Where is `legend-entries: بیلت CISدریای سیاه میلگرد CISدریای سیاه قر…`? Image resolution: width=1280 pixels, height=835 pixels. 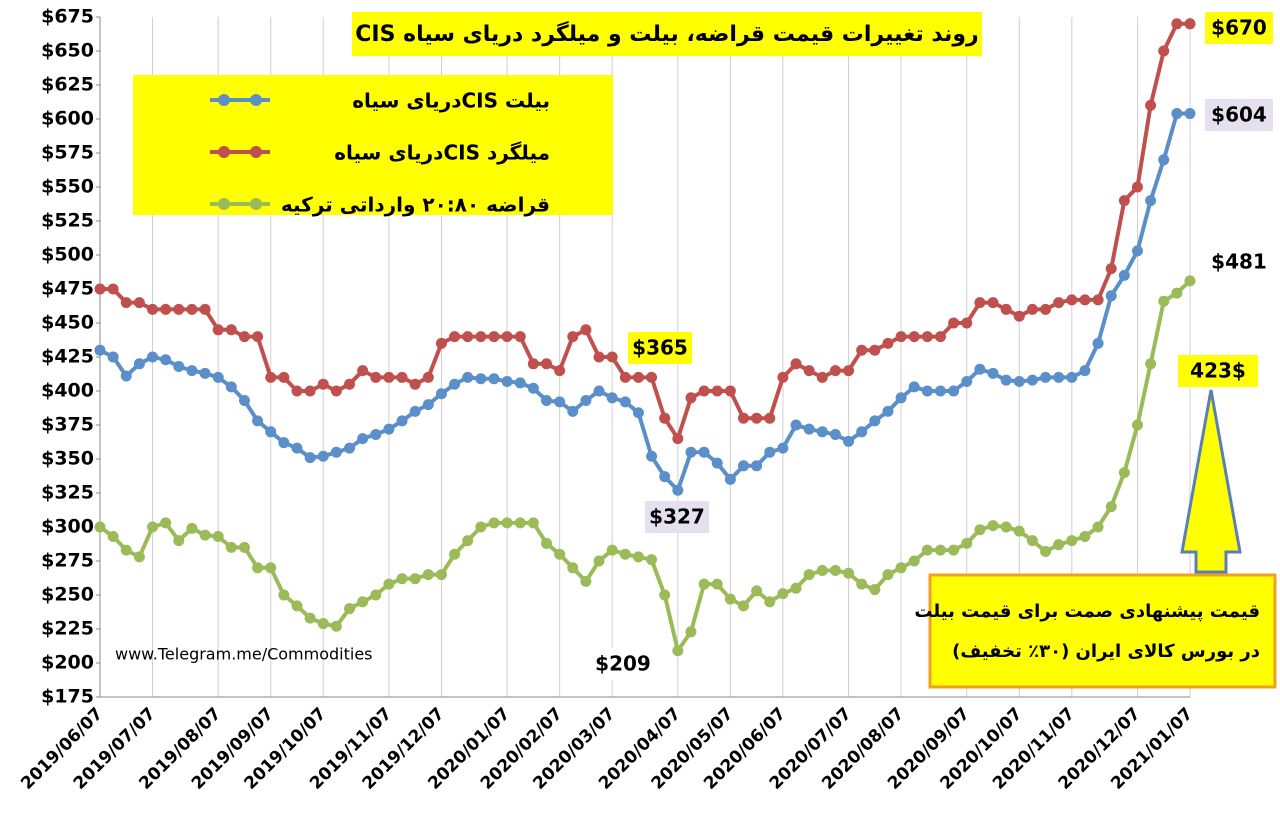
legend-entries: بیلت CISدریای سیاه میلگرد CISدریای سیاه قر… is located at coordinates (380, 153).